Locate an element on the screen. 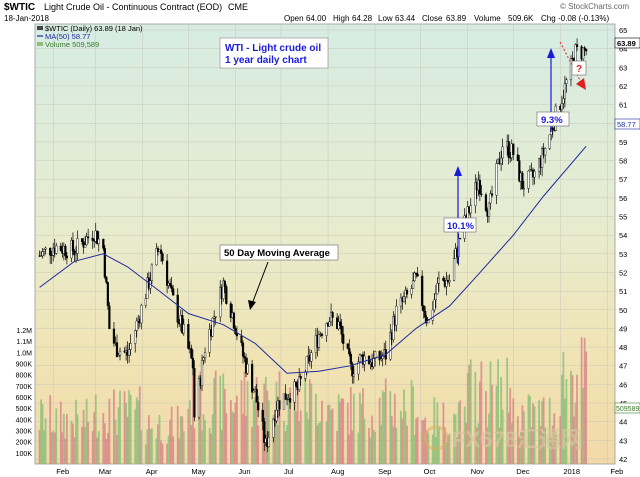 The height and width of the screenshot is (477, 640). y-tick-label: 43 is located at coordinates (623, 440).